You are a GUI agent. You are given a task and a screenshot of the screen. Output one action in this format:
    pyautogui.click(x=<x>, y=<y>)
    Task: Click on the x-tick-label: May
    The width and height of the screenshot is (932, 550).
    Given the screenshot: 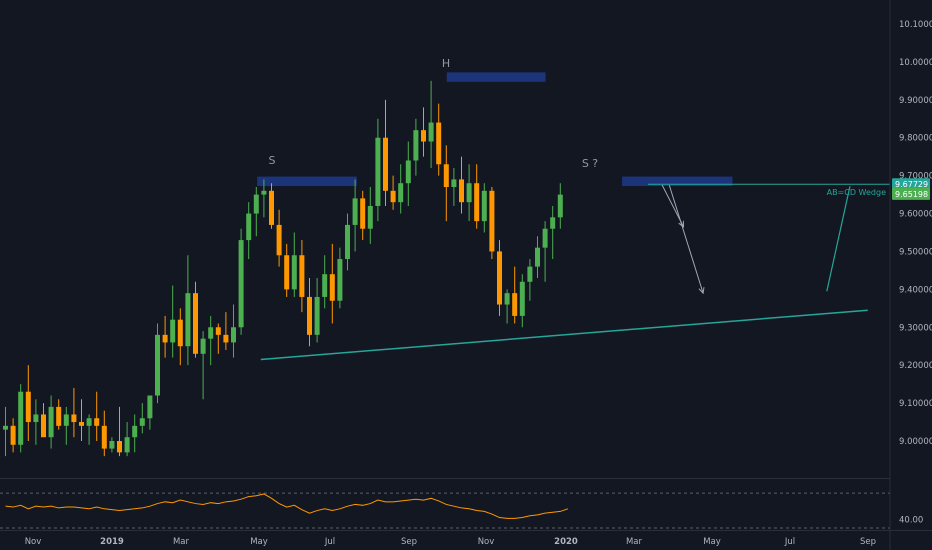 What is the action you would take?
    pyautogui.click(x=259, y=542)
    